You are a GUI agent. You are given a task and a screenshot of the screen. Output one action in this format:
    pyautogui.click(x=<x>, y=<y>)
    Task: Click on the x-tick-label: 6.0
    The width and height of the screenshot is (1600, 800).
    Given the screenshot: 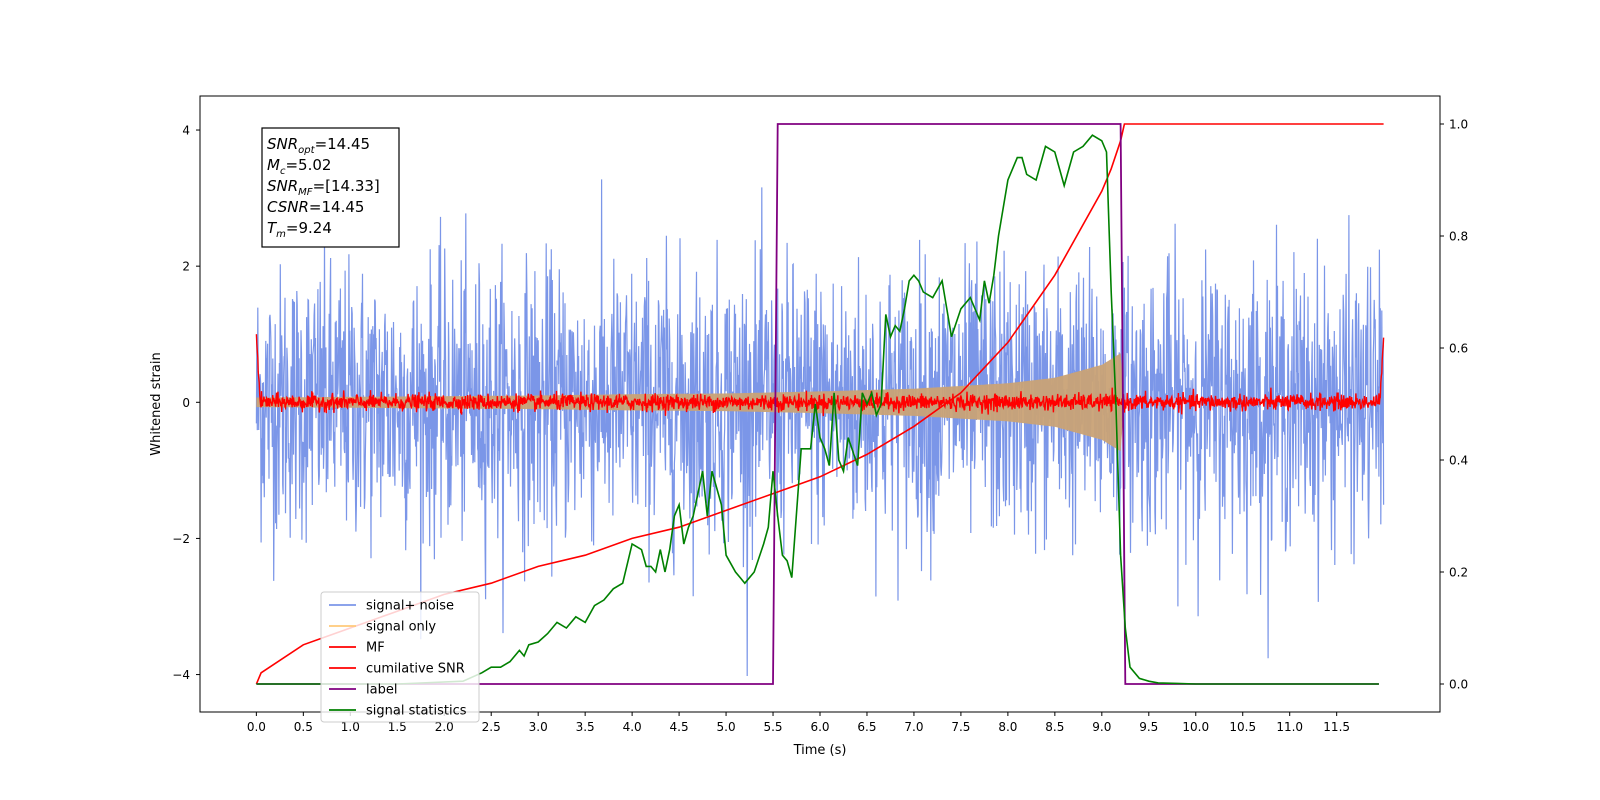 What is the action you would take?
    pyautogui.click(x=819, y=727)
    